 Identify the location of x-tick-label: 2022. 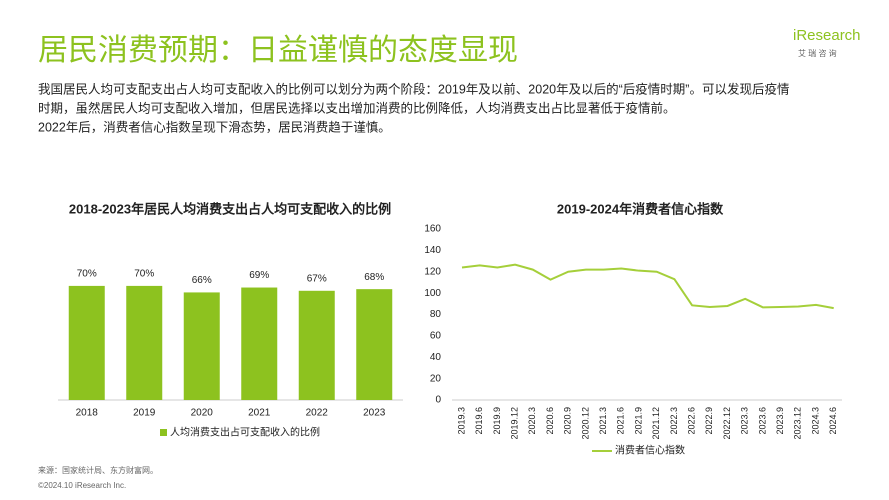
(317, 413).